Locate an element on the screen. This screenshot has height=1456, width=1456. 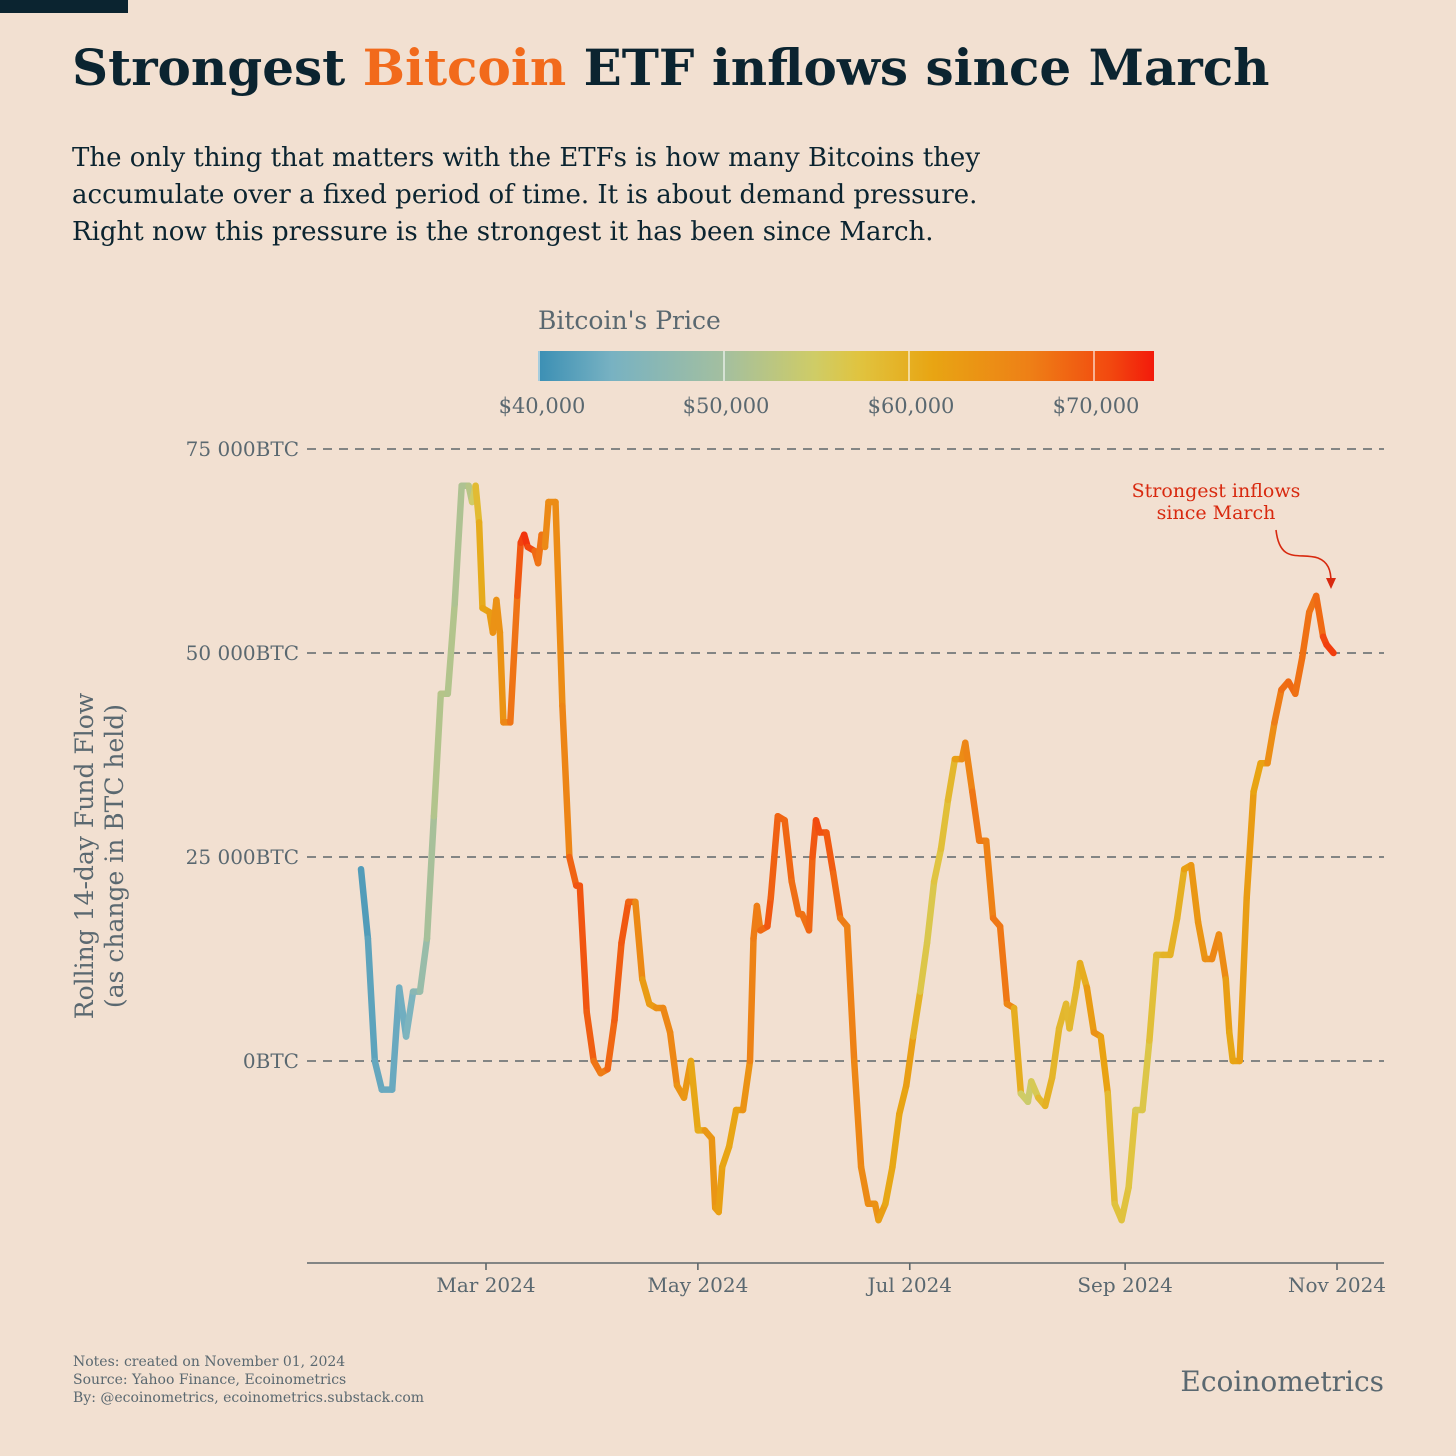
x-tick-label: Sep 2024 is located at coordinates (1125, 1285).